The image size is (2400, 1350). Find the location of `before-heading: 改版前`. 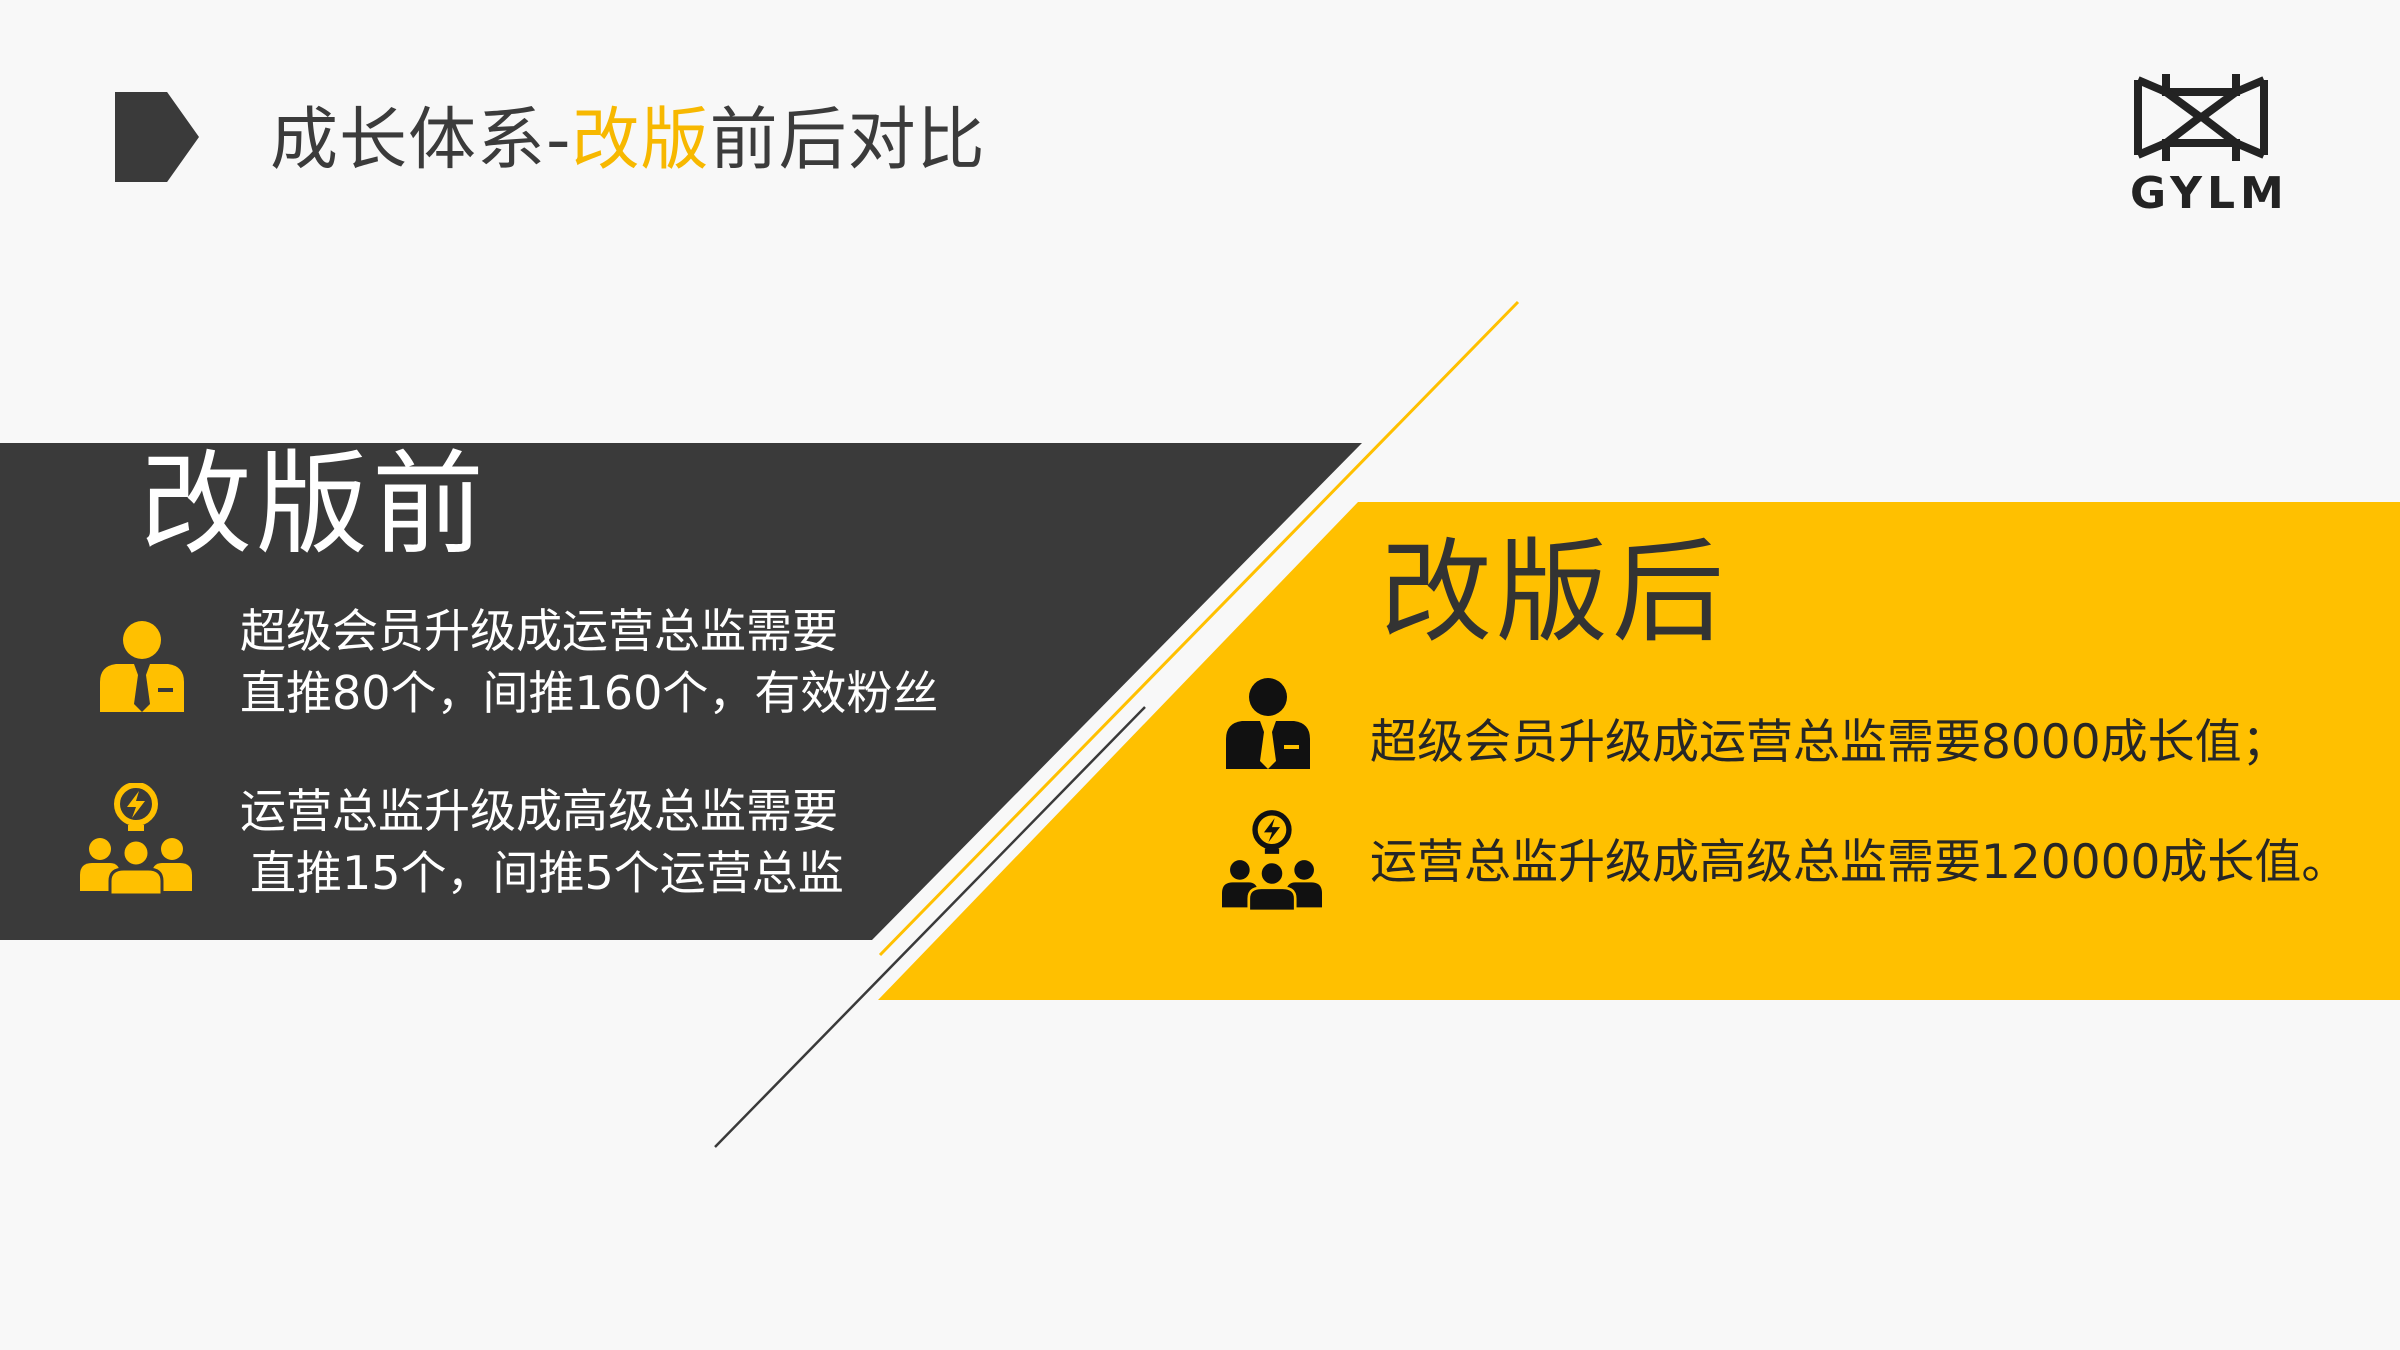

before-heading: 改版前 is located at coordinates (314, 505).